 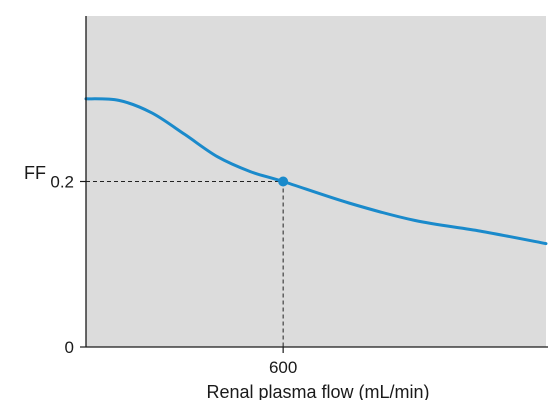 What do you see at coordinates (35, 173) in the screenshot?
I see `y-axis-label: FF` at bounding box center [35, 173].